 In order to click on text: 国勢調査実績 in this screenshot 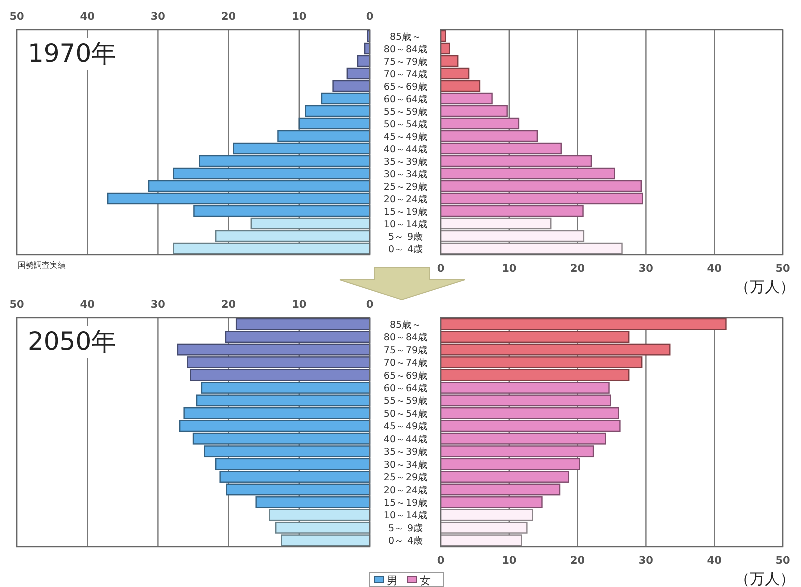, I will do `click(42, 265)`.